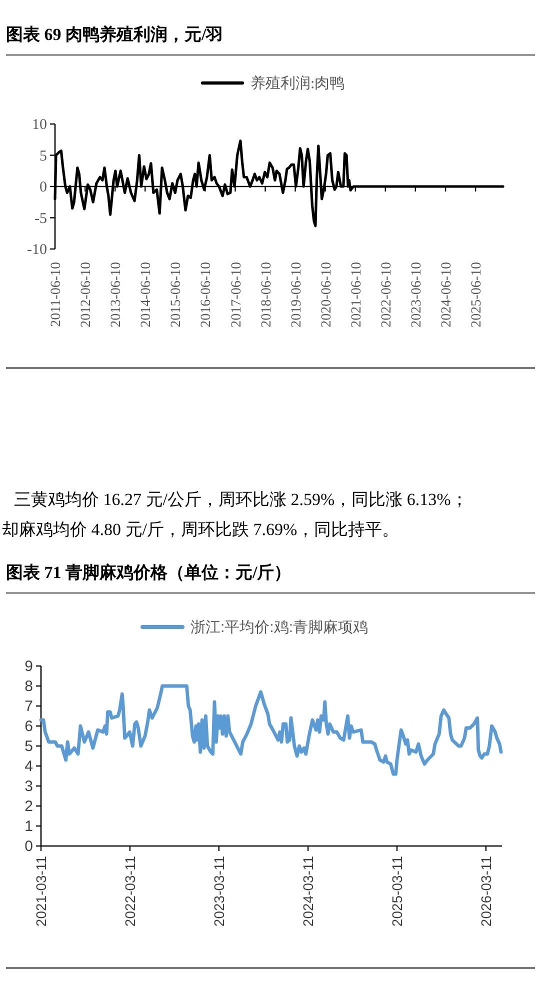 Image resolution: width=541 pixels, height=1000 pixels. Describe the element at coordinates (28, 786) in the screenshot. I see `y-tick-label: 3` at that location.